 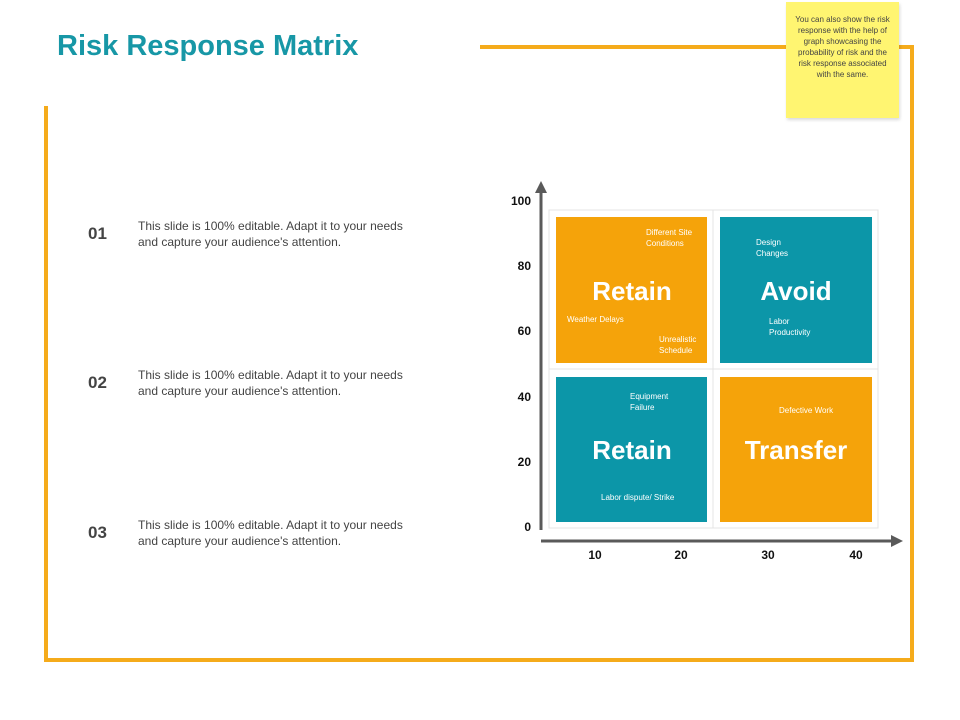 I want to click on quadrant-top-left, so click(x=631, y=290).